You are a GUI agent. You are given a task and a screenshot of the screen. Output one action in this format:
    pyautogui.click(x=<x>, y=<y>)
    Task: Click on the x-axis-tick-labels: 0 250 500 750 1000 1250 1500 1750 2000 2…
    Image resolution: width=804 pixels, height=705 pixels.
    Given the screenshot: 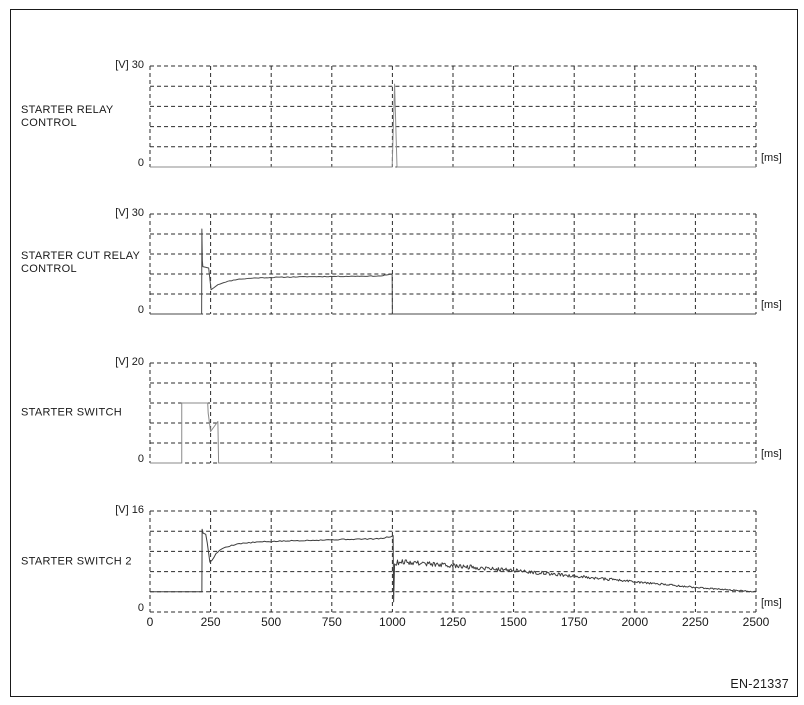 What is the action you would take?
    pyautogui.click(x=458, y=622)
    